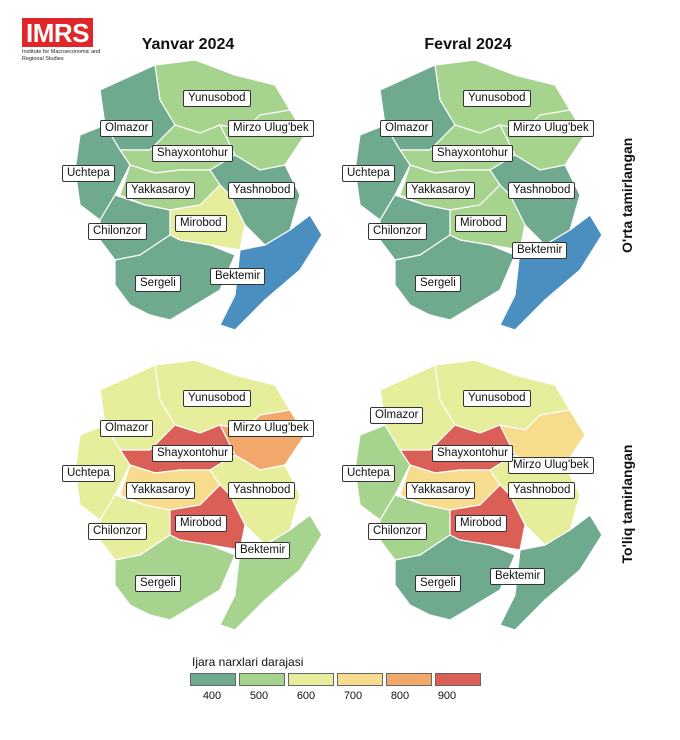 Image resolution: width=680 pixels, height=740 pixels. Describe the element at coordinates (400, 696) in the screenshot. I see `legend-tick-800: 800` at that location.